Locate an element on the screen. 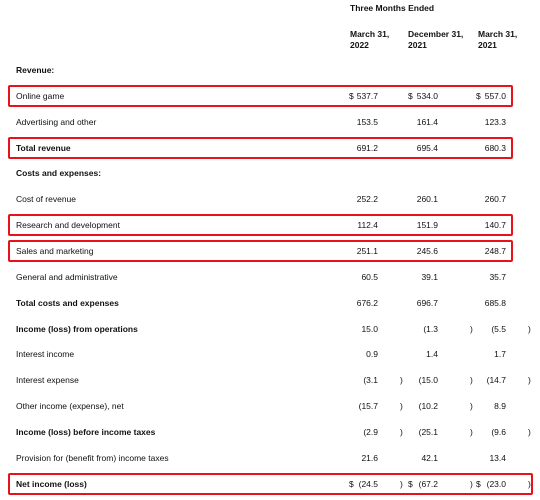  cell-value: (2.9 is located at coordinates (370, 431).